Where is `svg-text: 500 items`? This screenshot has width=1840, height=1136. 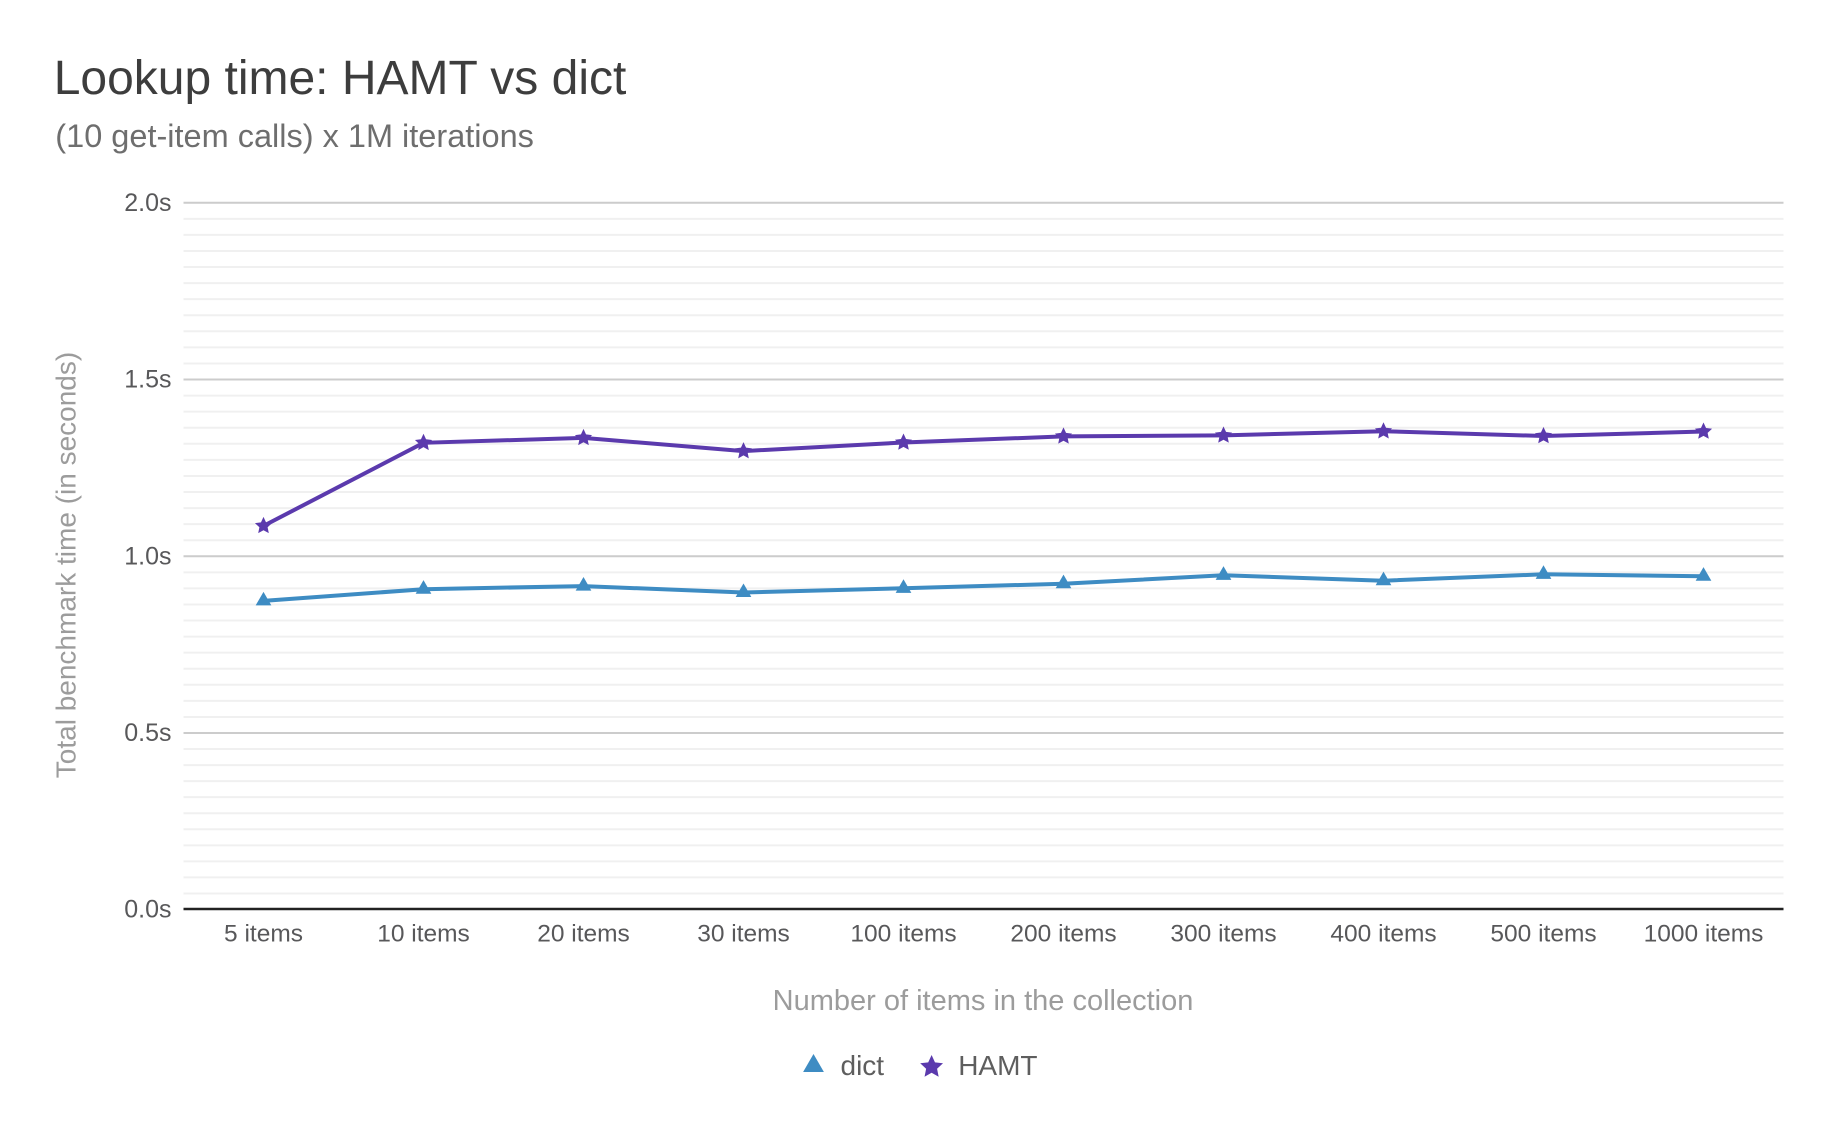 svg-text: 500 items is located at coordinates (1543, 933).